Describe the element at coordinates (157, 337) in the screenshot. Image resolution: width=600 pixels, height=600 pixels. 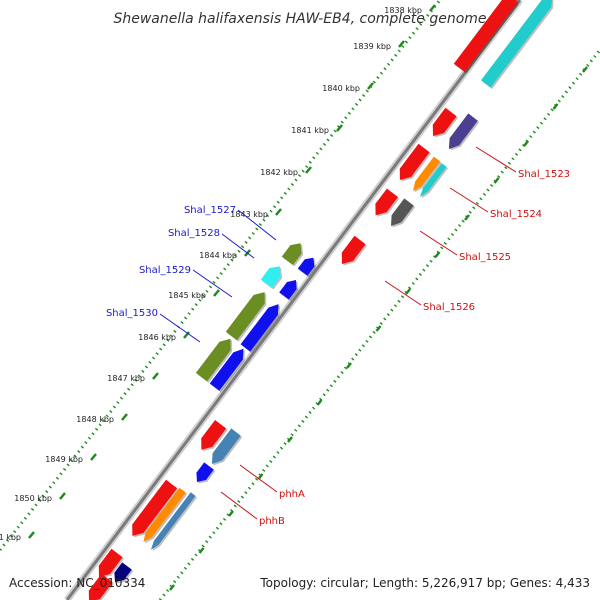
I see `tick-label: 1846 kbp` at that location.